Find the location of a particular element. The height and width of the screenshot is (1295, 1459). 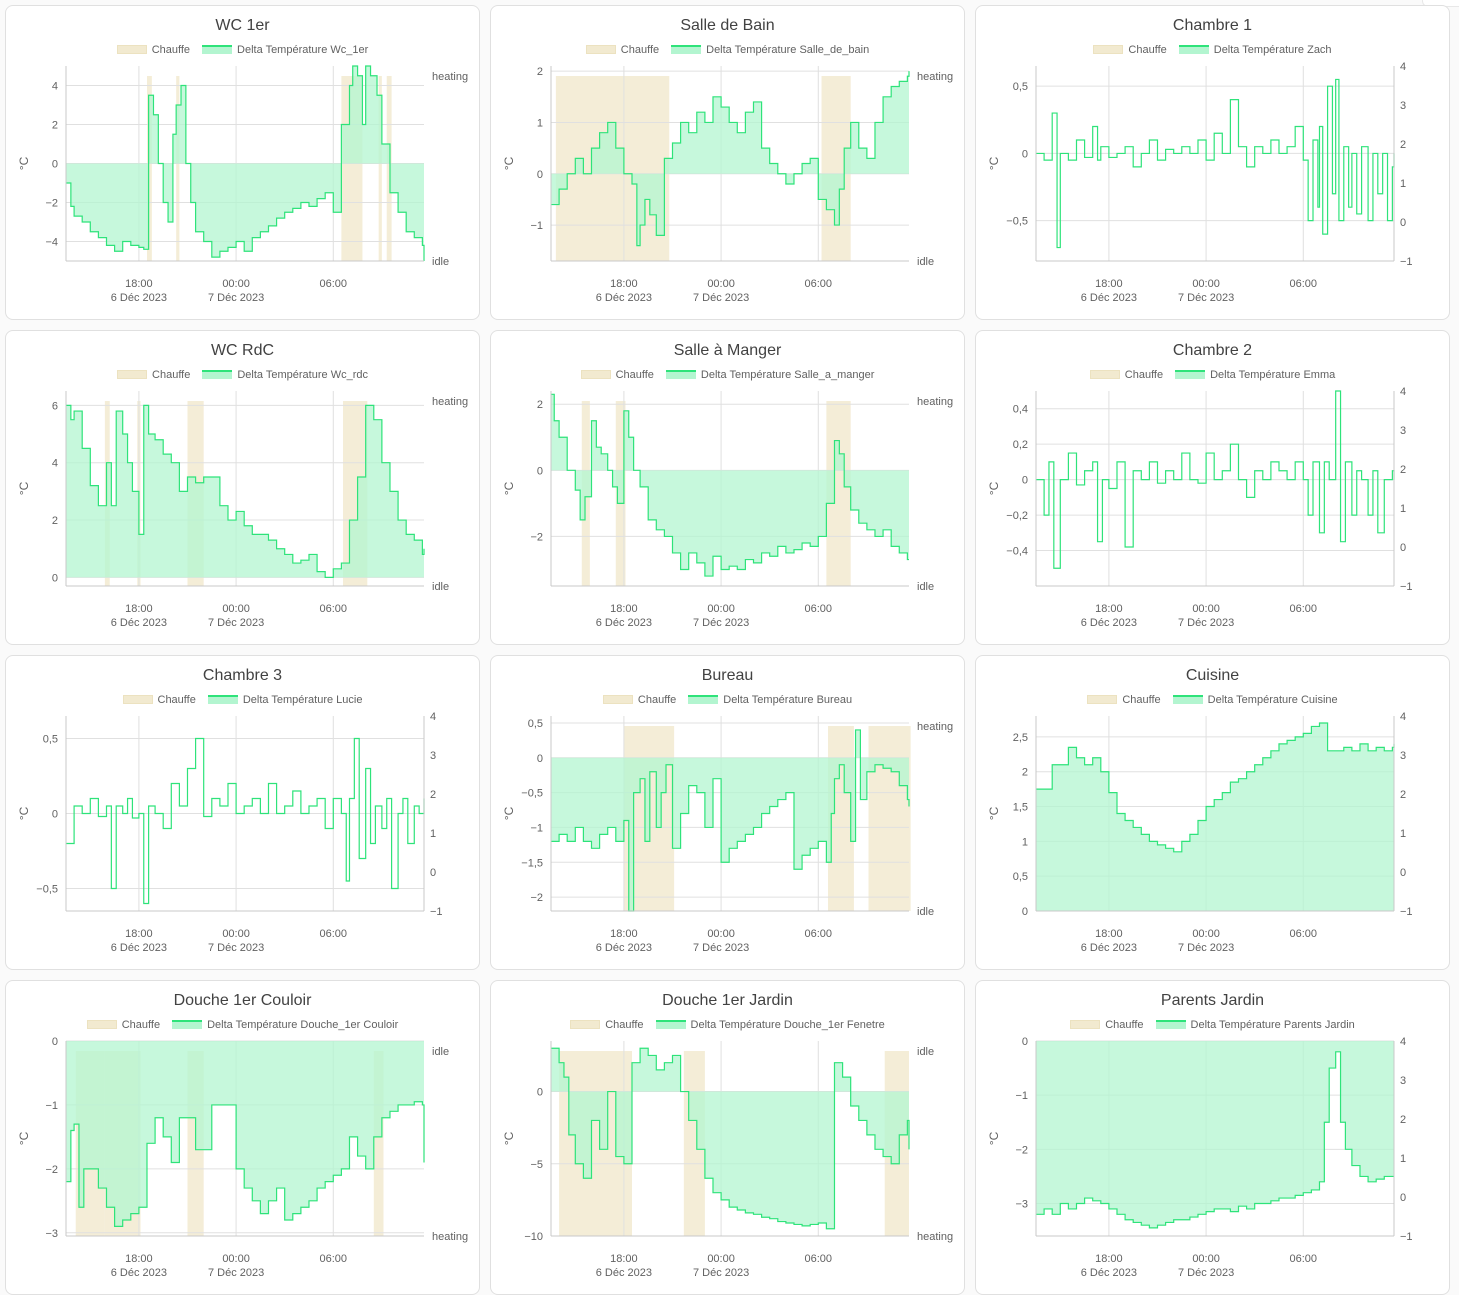

right-axis-bottom-label: idle is located at coordinates (440, 587).